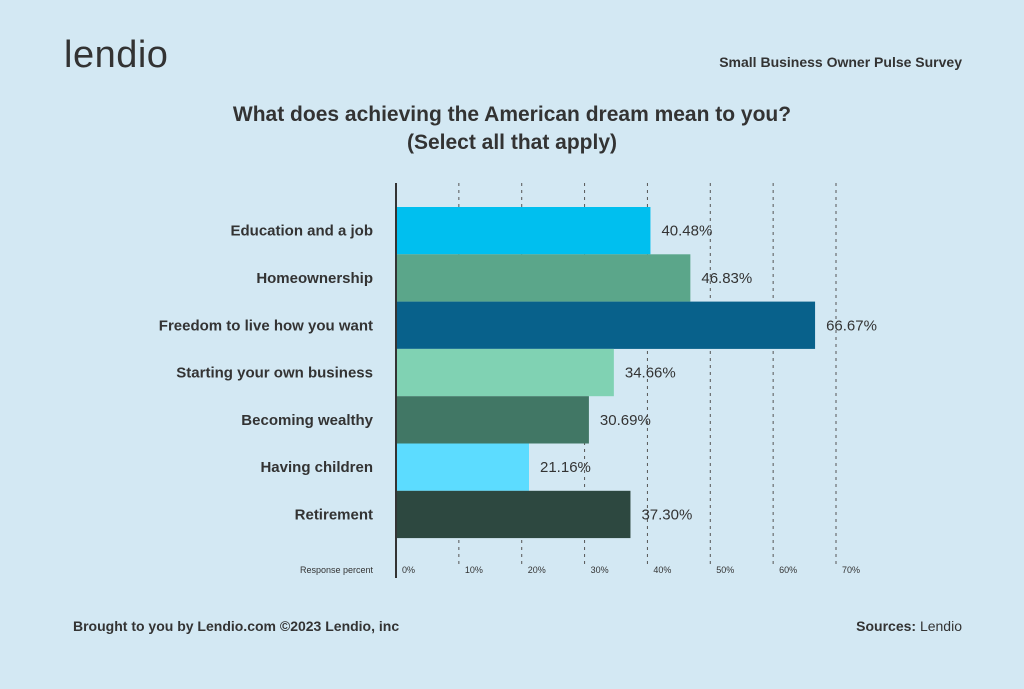 The image size is (1024, 689). I want to click on value-label-5: 21.16%, so click(565, 467).